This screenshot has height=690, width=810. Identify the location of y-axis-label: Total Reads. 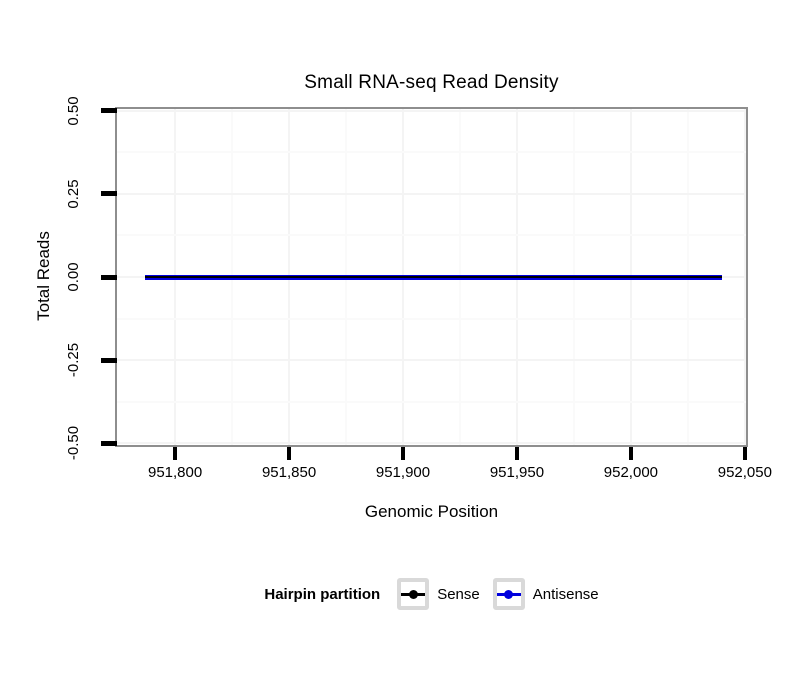
(43, 276).